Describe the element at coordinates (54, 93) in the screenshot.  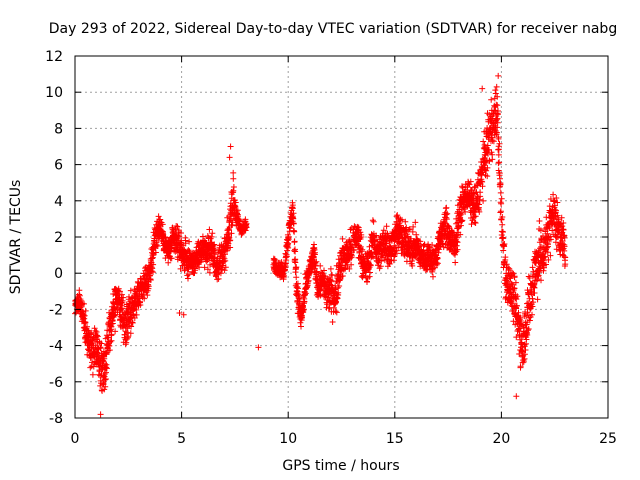
I see `y-tick-label: 10` at that location.